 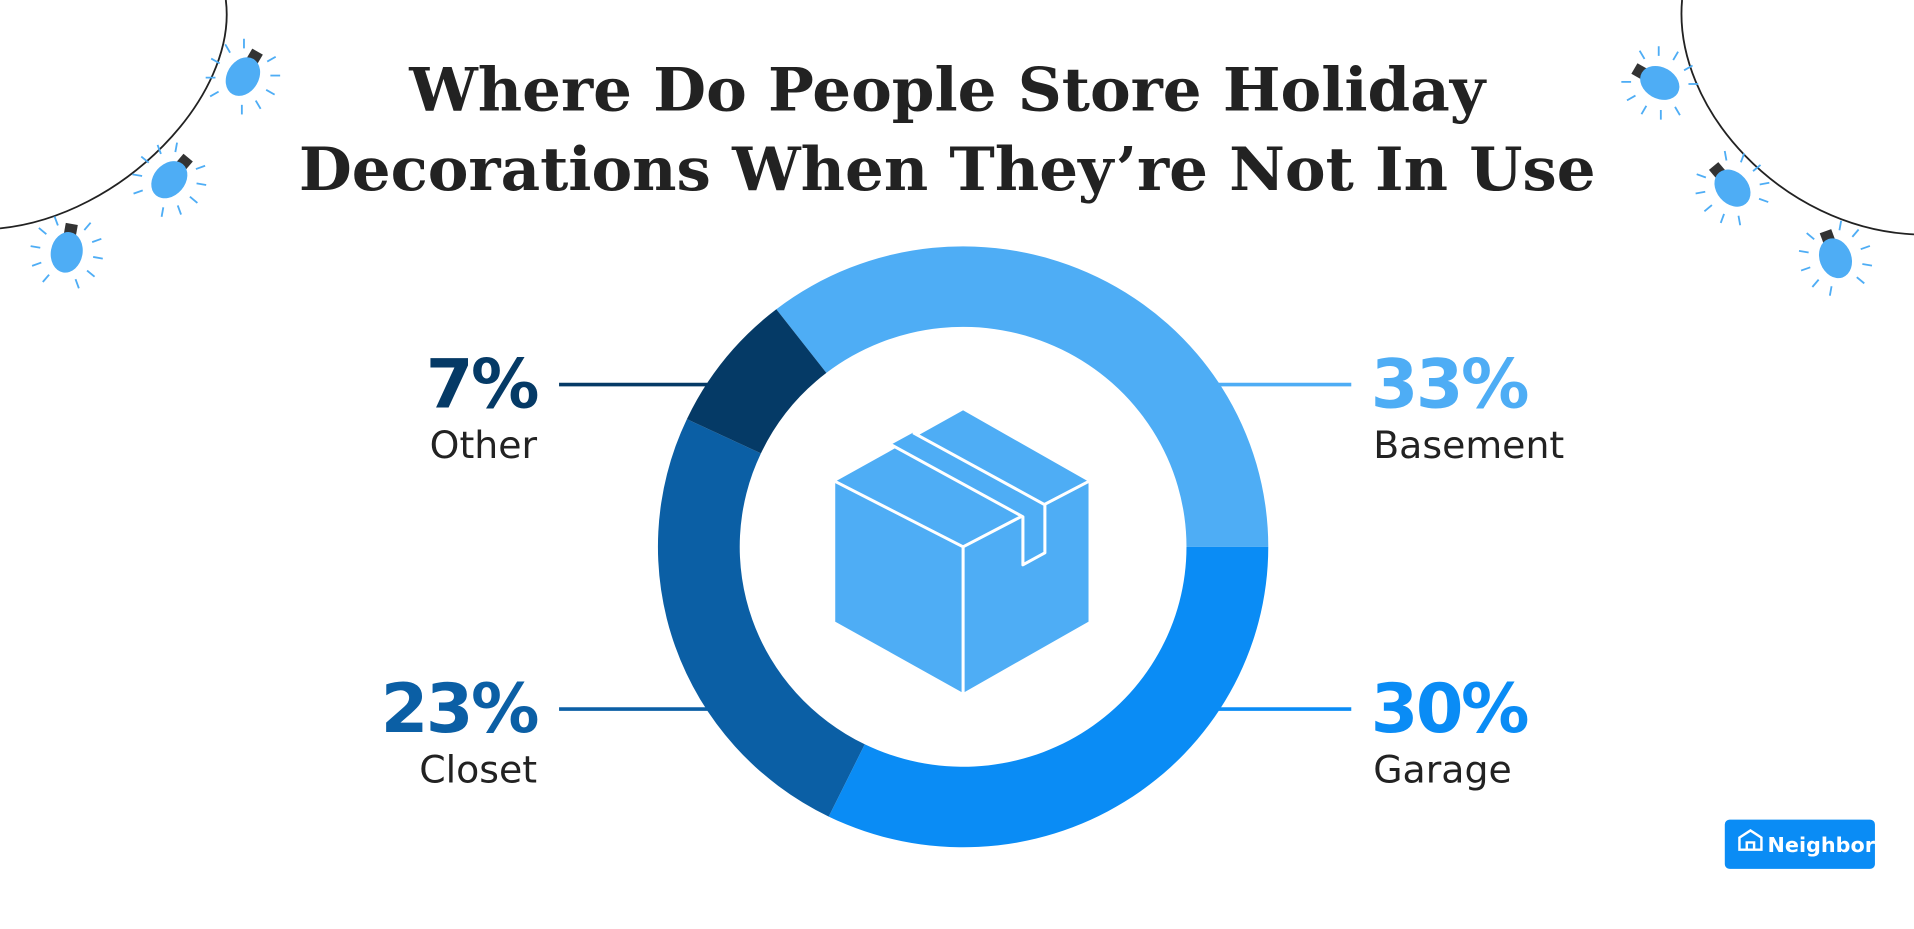 I want to click on value-label: 23%, so click(x=459, y=708).